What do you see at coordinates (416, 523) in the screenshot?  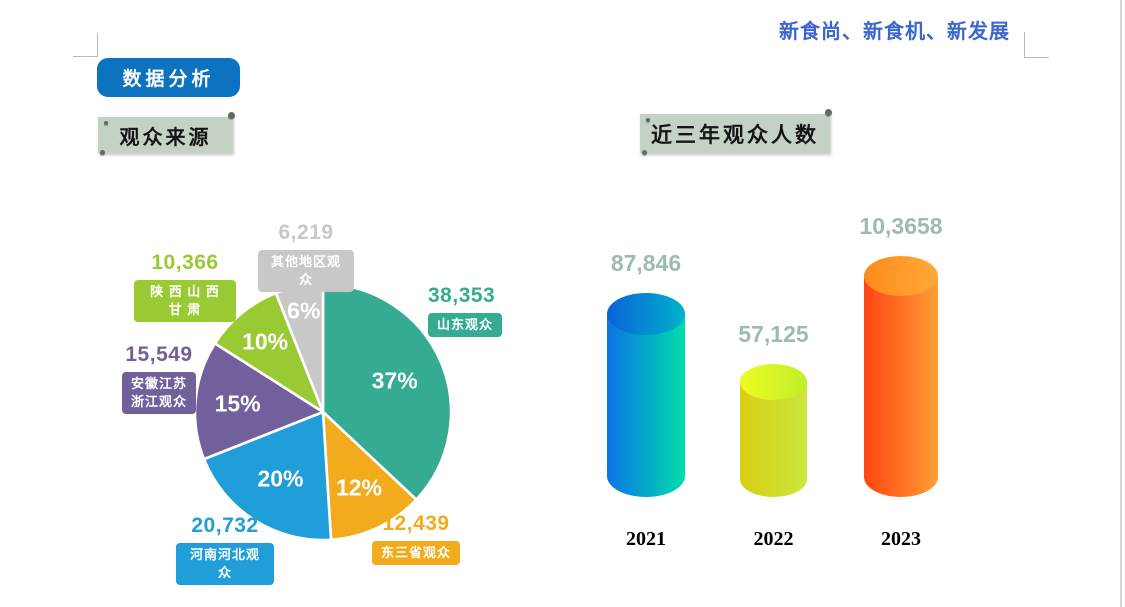 I see `pie-callout-value: 12,439` at bounding box center [416, 523].